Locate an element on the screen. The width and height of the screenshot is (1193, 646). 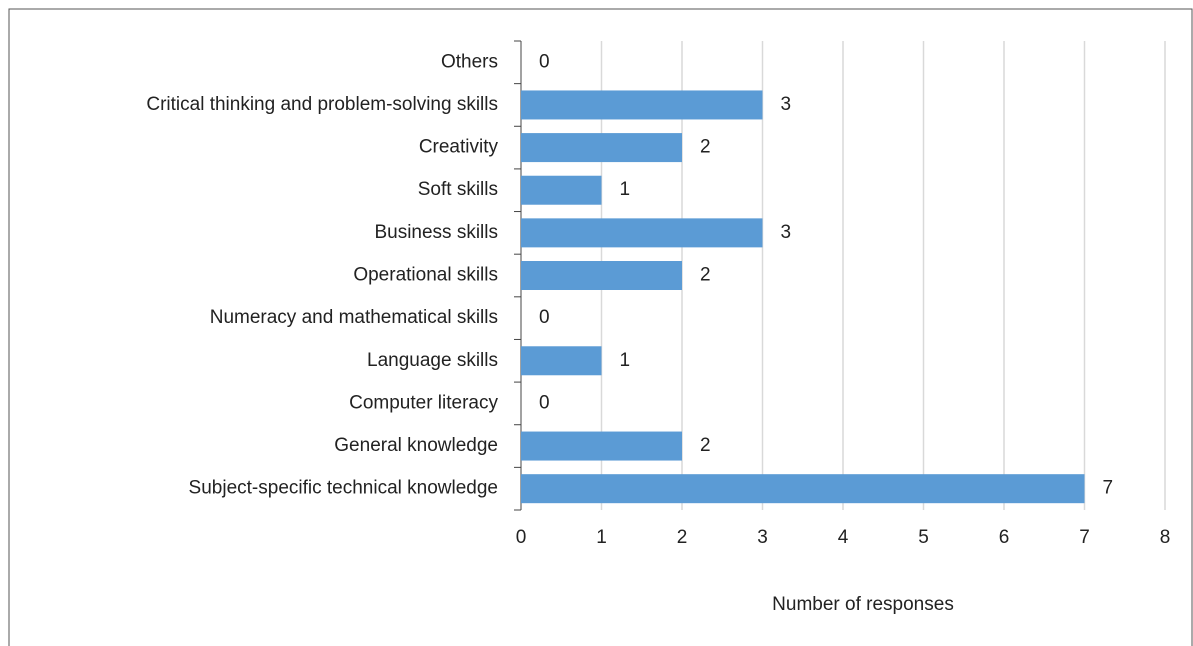
x-axis-label: Number of responses is located at coordinates (863, 604).